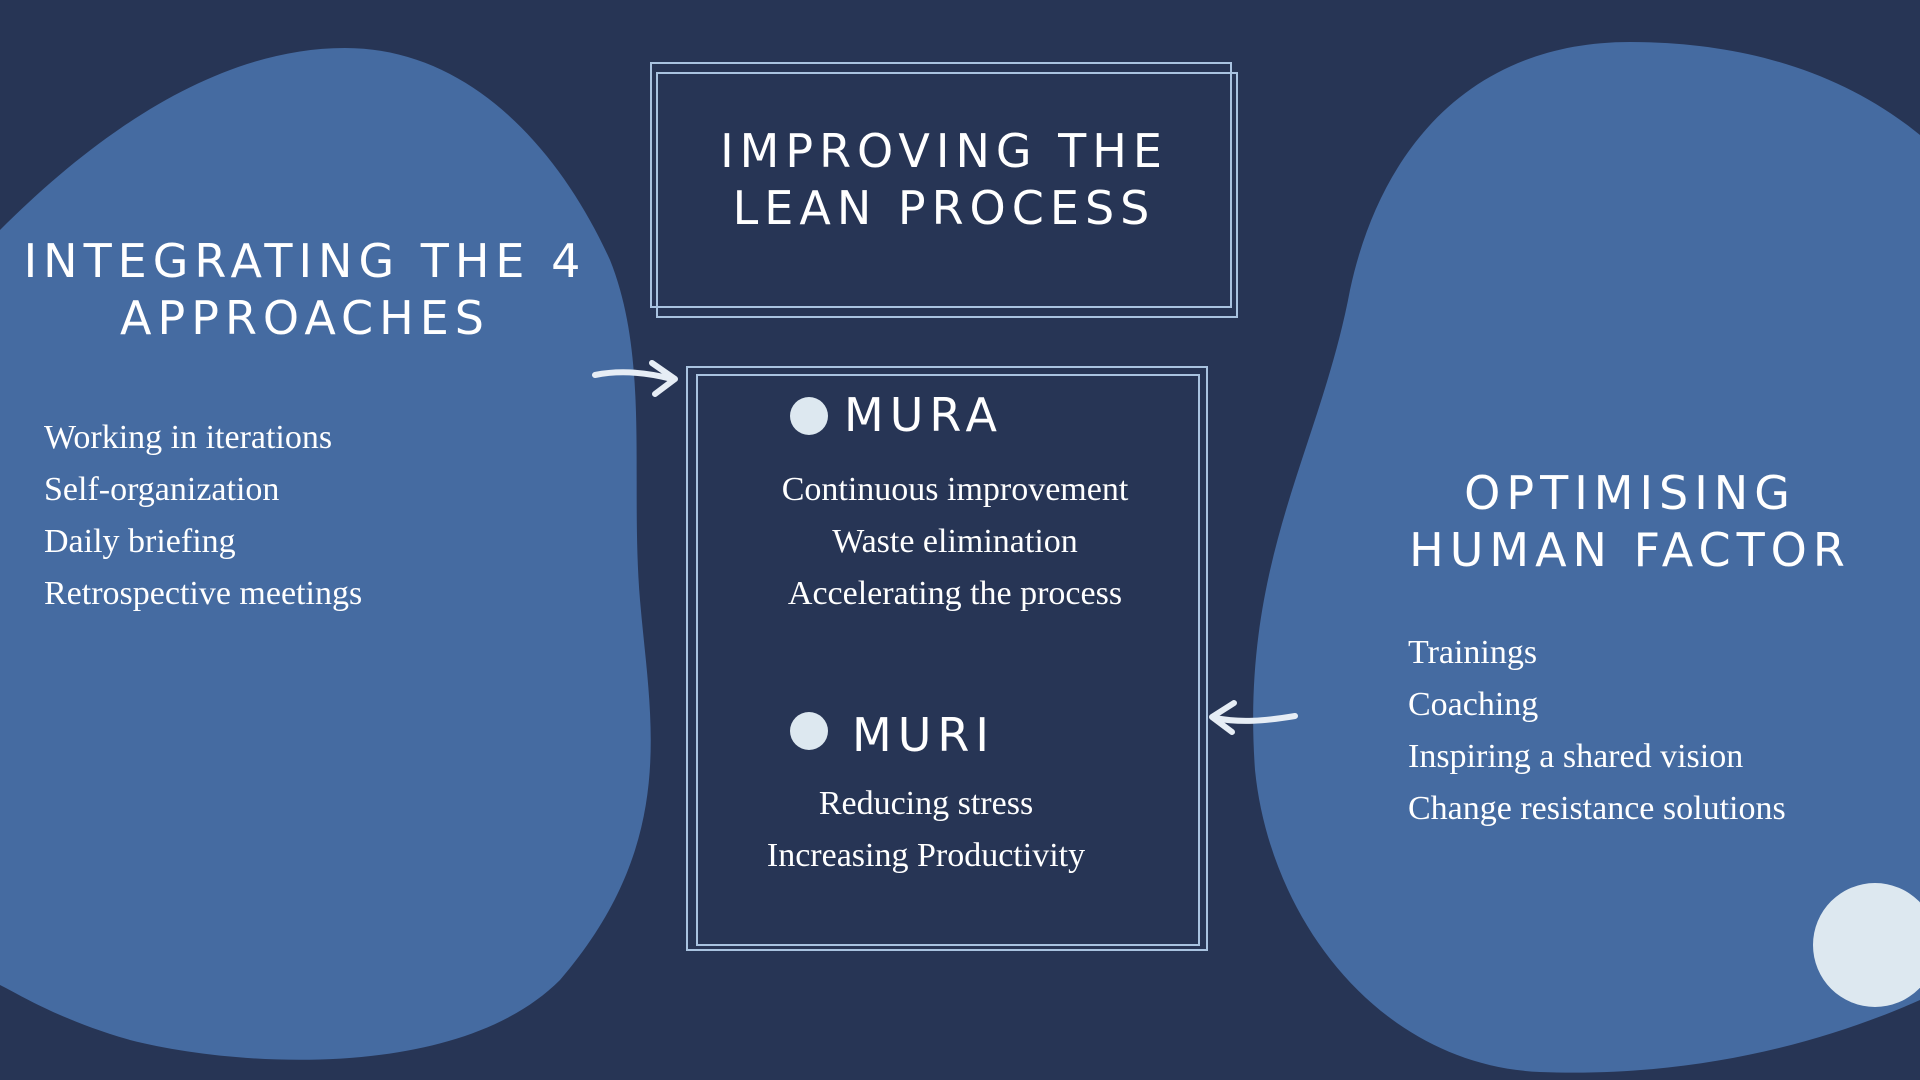 Image resolution: width=1920 pixels, height=1080 pixels. Describe the element at coordinates (188, 437) in the screenshot. I see `list-item: Working in iterations` at that location.